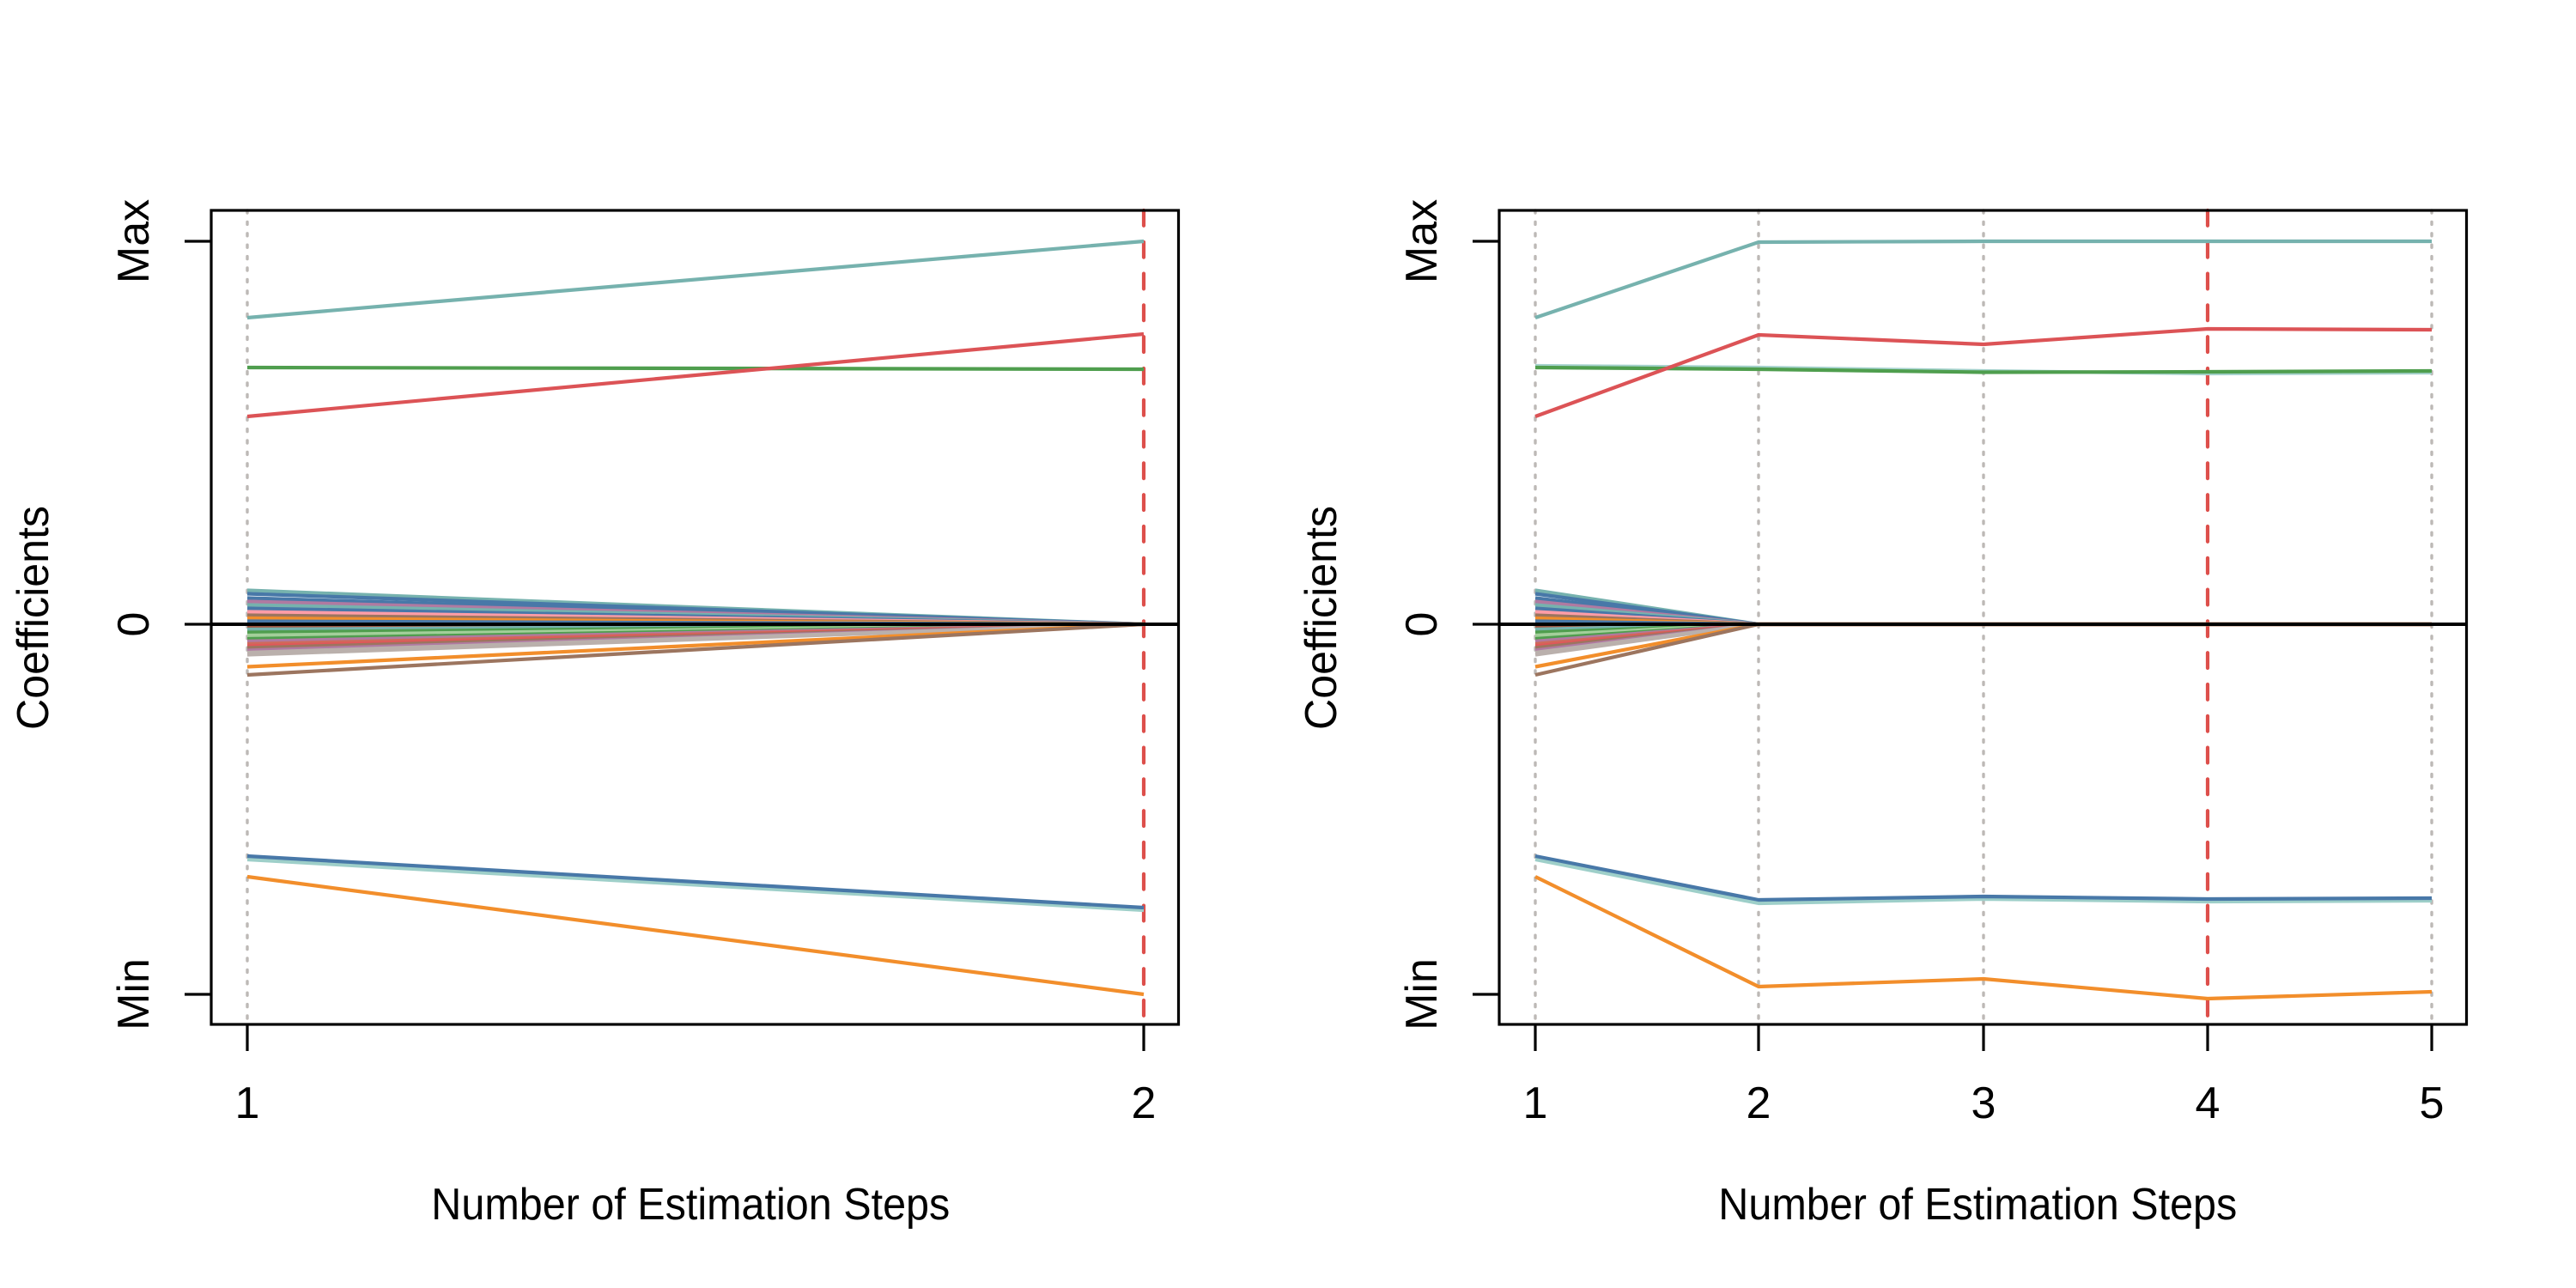 The width and height of the screenshot is (2576, 1288). What do you see at coordinates (1983, 1103) in the screenshot?
I see `svg-text: 3` at bounding box center [1983, 1103].